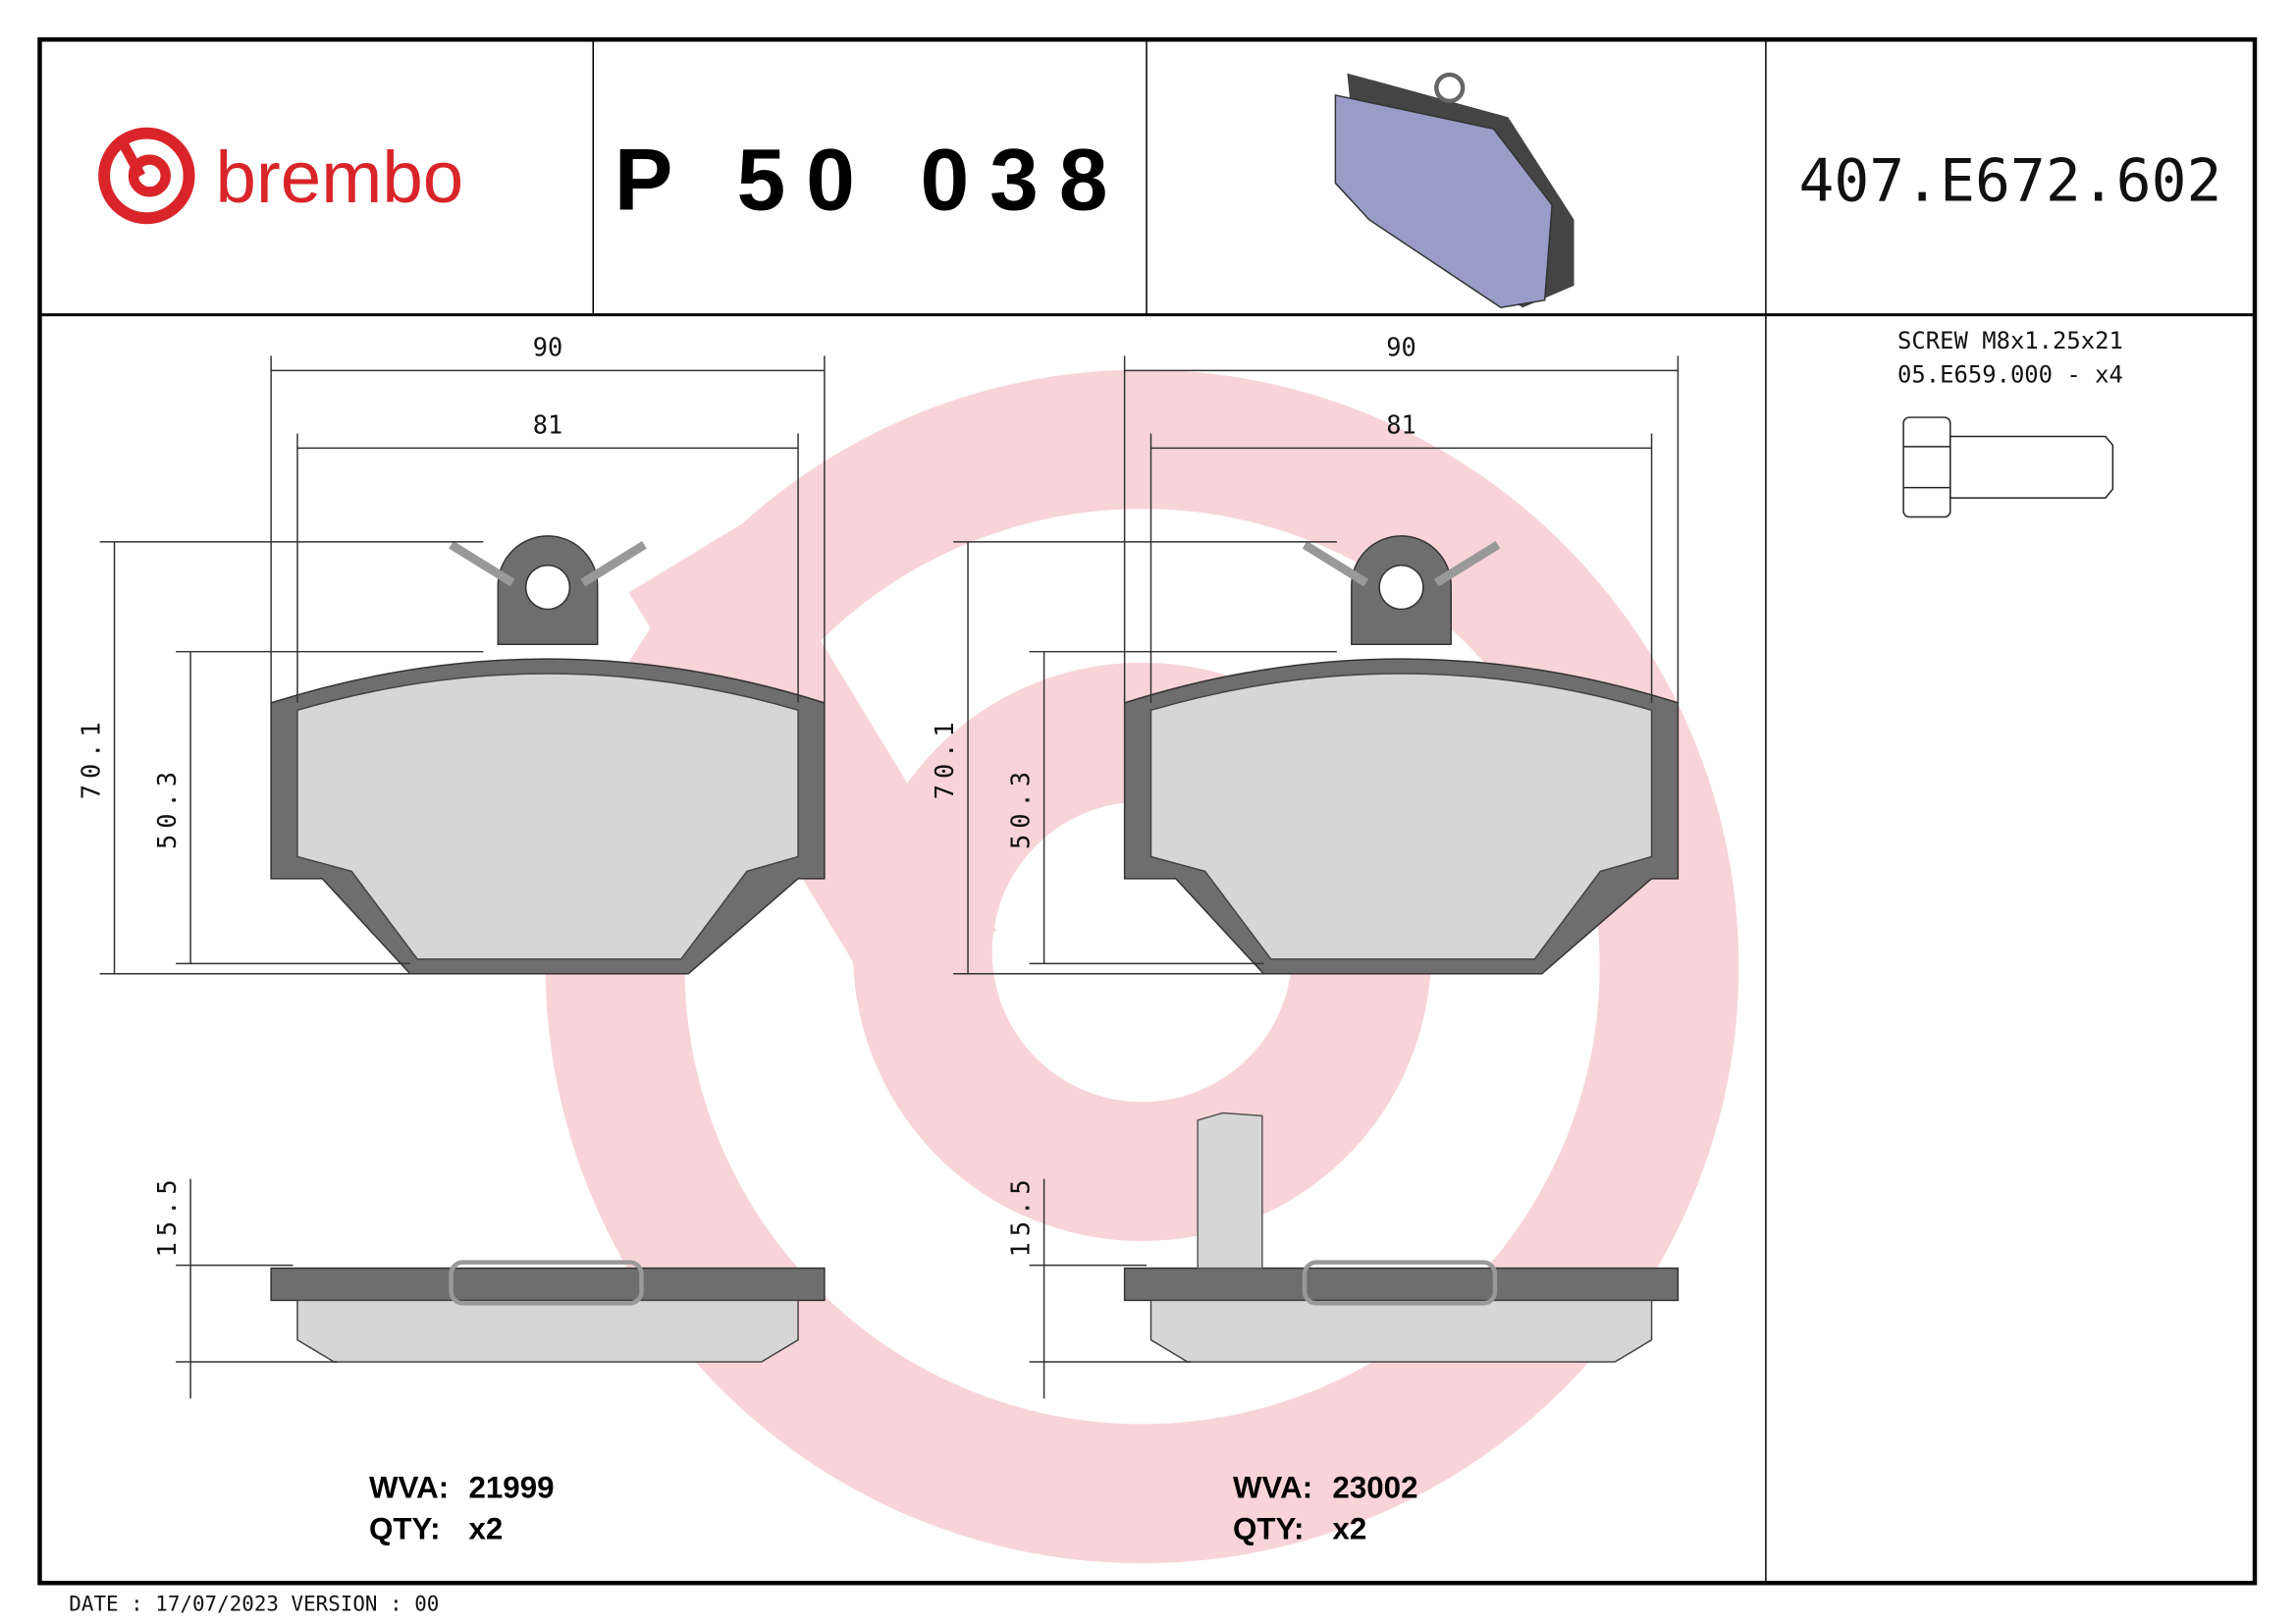 Image resolution: width=2296 pixels, height=1624 pixels. Describe the element at coordinates (1454, 190) in the screenshot. I see `pad-3d-render` at that location.